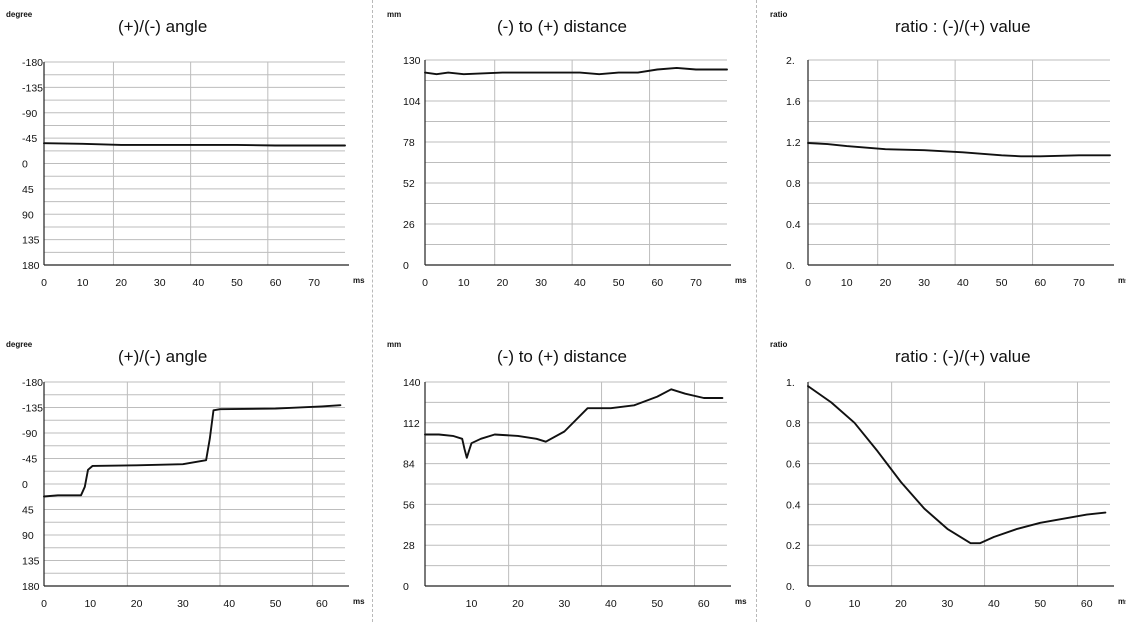  I want to click on y-tick-label: 104, so click(412, 102).